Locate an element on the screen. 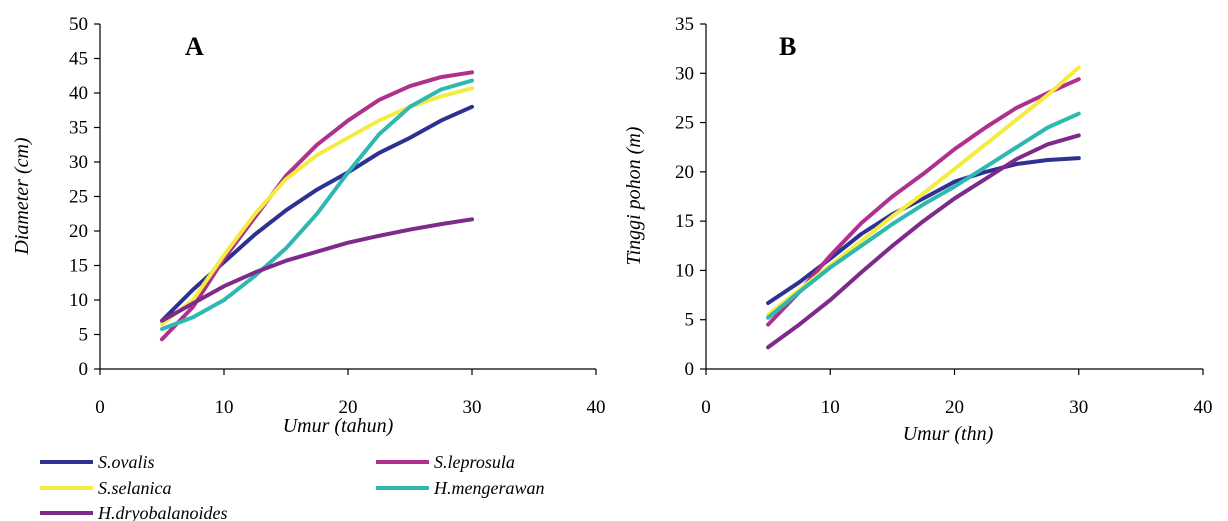 Image resolution: width=1228 pixels, height=521 pixels. legend-label-h-mengerawan: H.mengerawan is located at coordinates (489, 488).